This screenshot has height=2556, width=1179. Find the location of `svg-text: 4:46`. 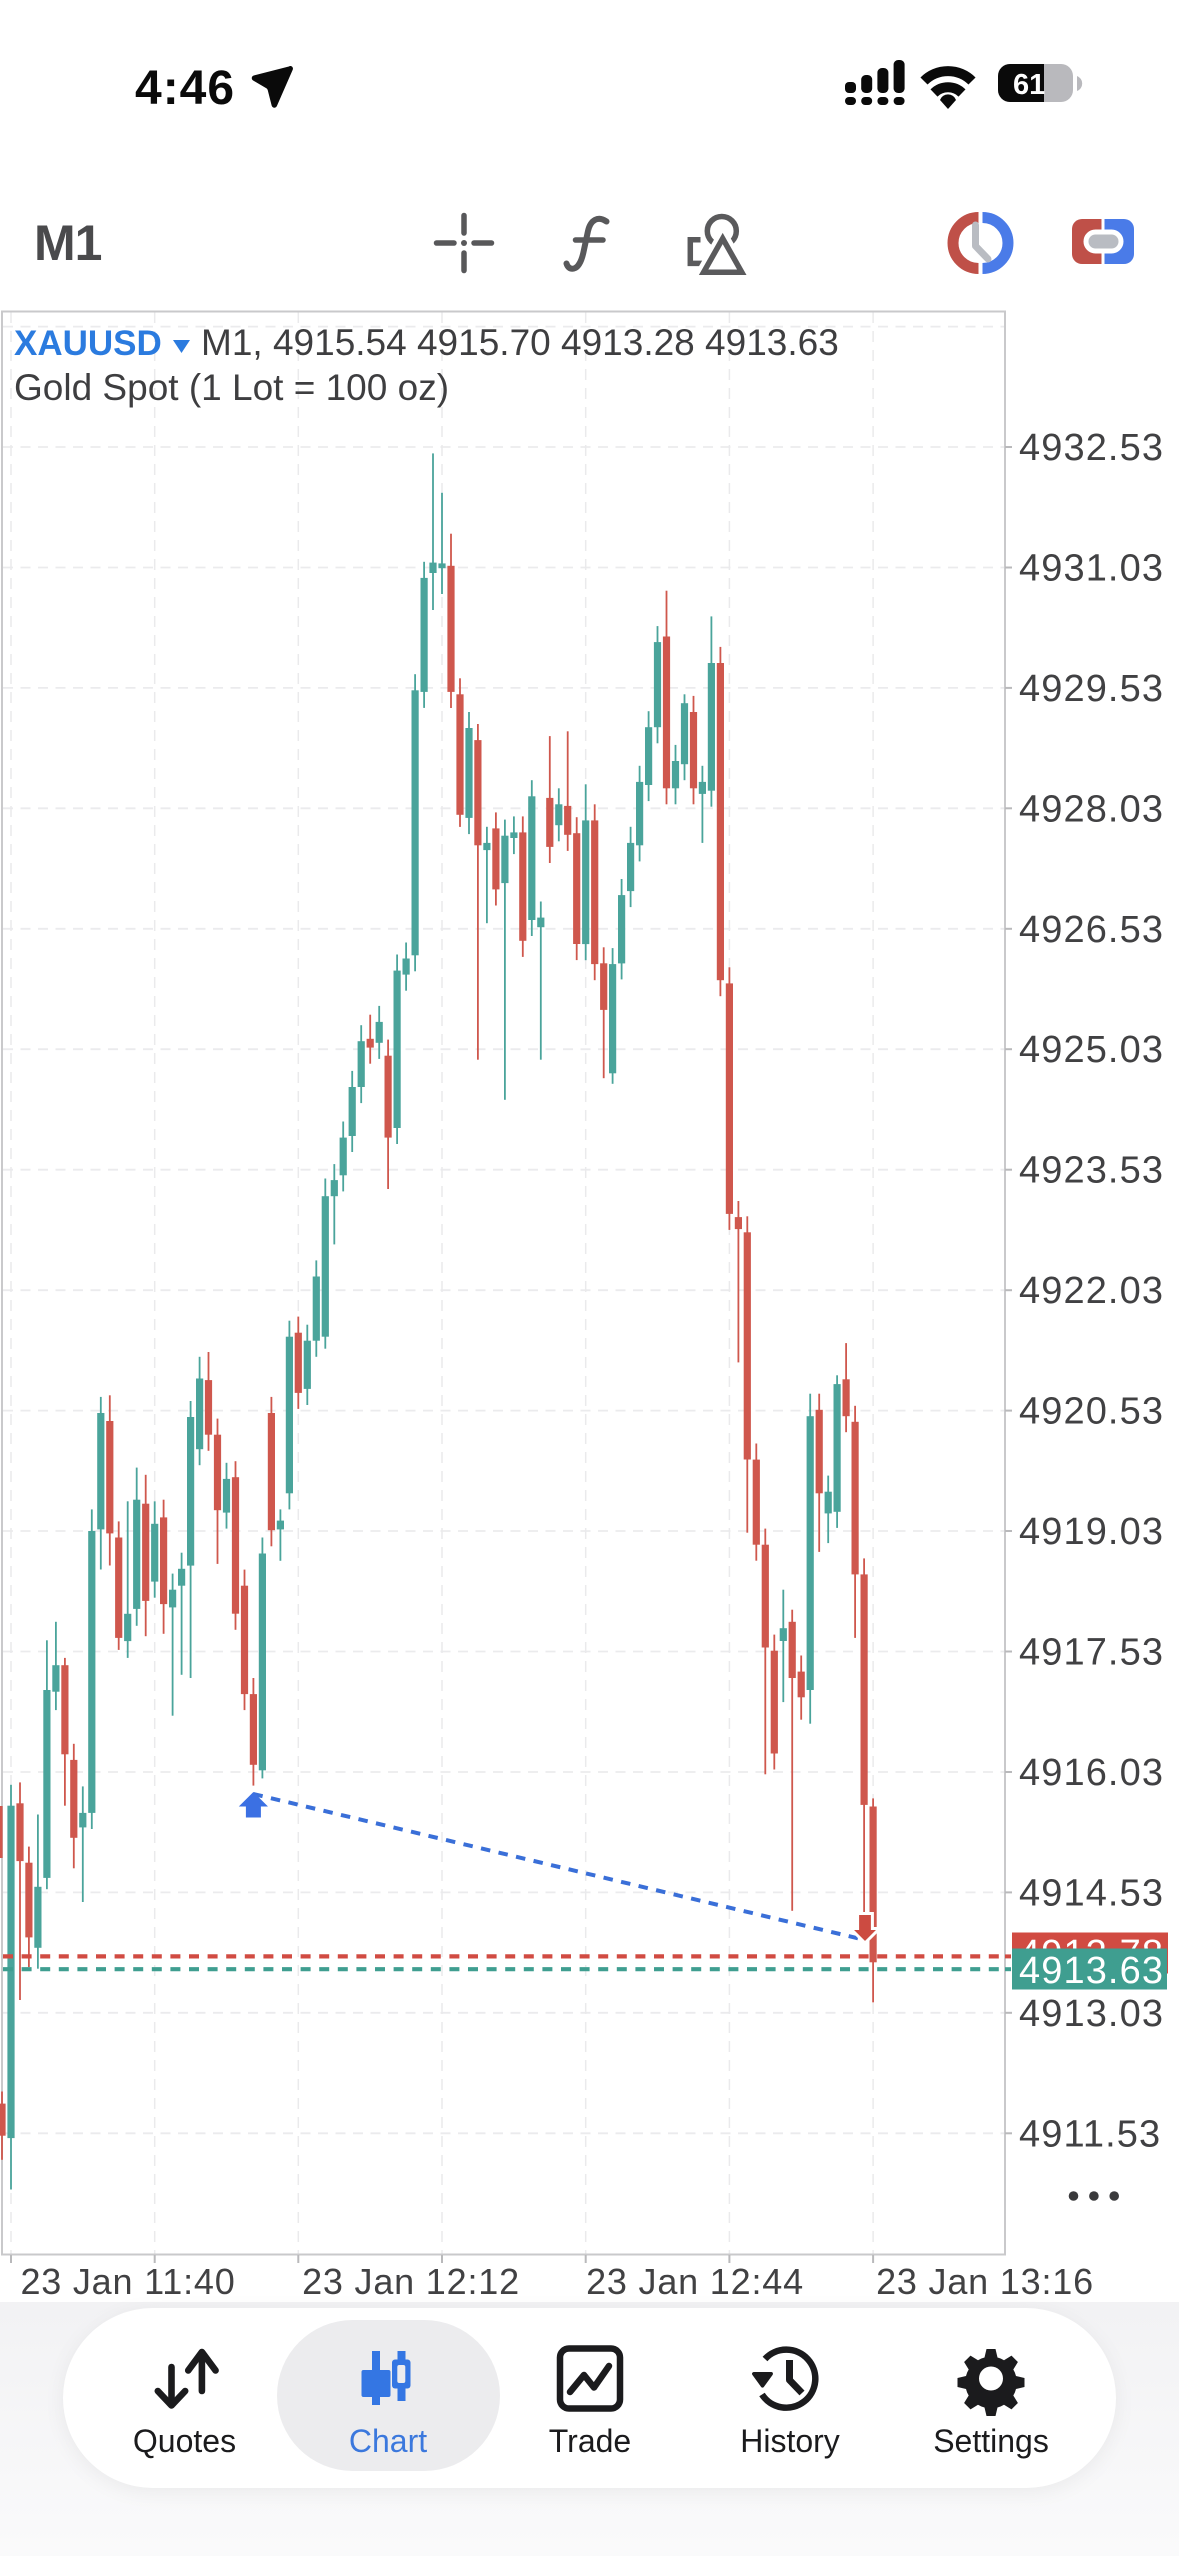

svg-text: 4:46 is located at coordinates (185, 88).